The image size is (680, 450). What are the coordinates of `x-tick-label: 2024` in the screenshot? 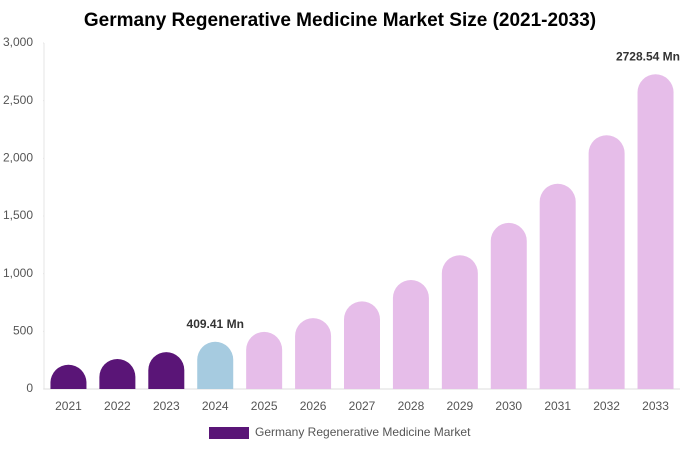 It's located at (215, 406).